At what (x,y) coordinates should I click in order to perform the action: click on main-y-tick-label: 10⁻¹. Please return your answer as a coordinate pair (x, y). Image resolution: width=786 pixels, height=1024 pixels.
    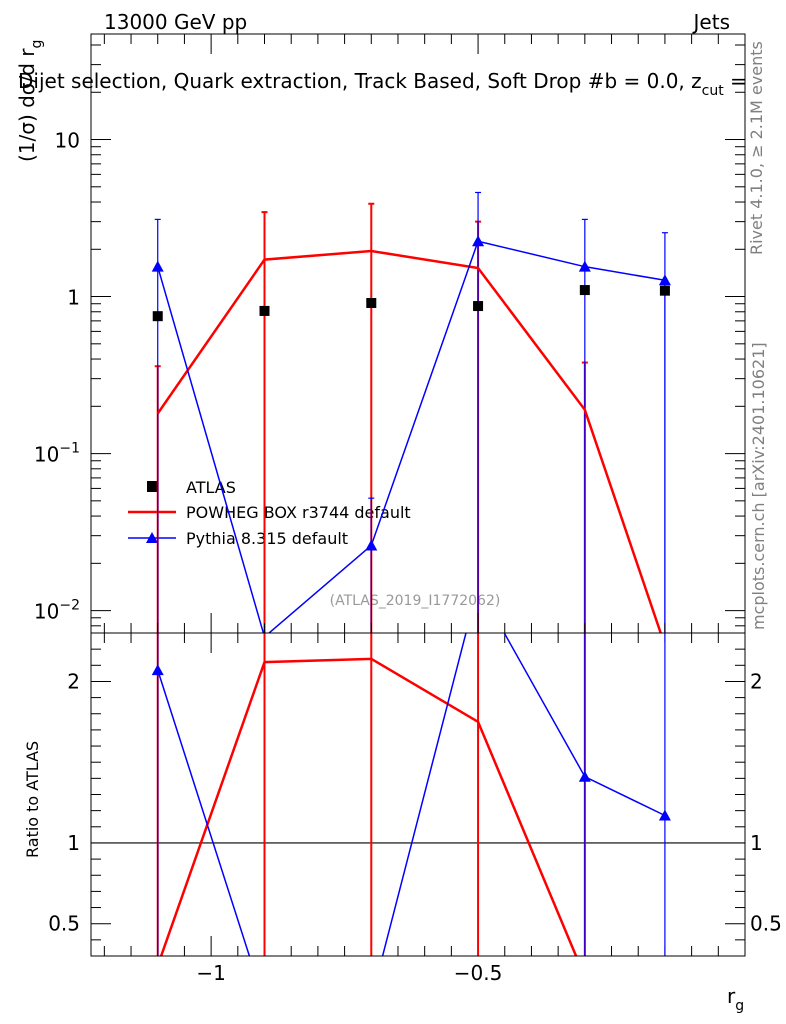
    Looking at the image, I should click on (57, 454).